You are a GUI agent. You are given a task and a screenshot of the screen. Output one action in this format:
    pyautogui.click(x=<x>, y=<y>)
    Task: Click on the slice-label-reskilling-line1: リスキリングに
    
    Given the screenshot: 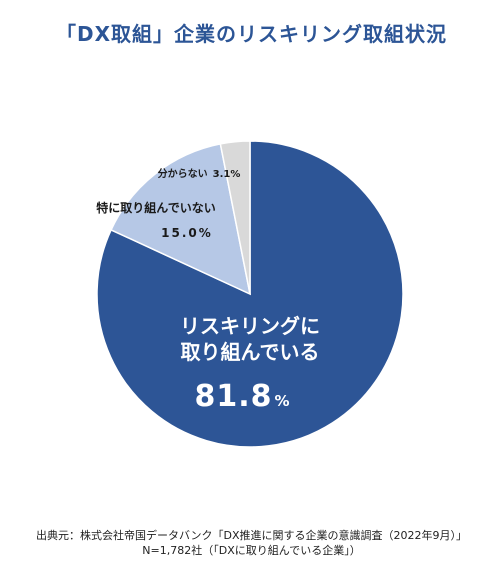 What is the action you would take?
    pyautogui.click(x=250, y=326)
    